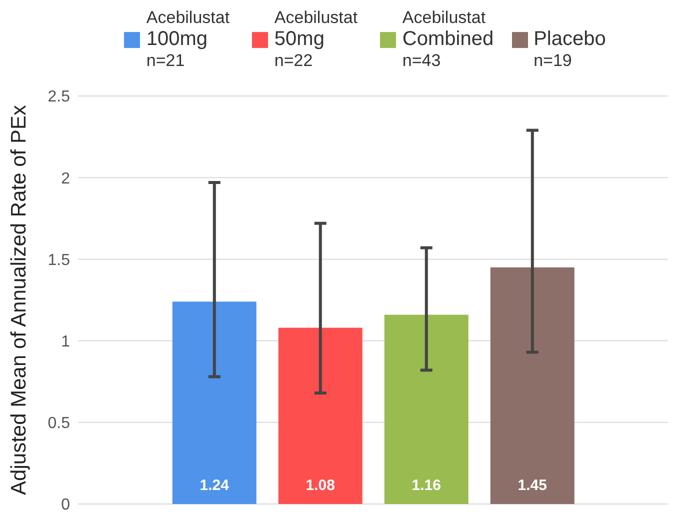  Describe the element at coordinates (65, 179) in the screenshot. I see `y-tick-label: 2` at that location.